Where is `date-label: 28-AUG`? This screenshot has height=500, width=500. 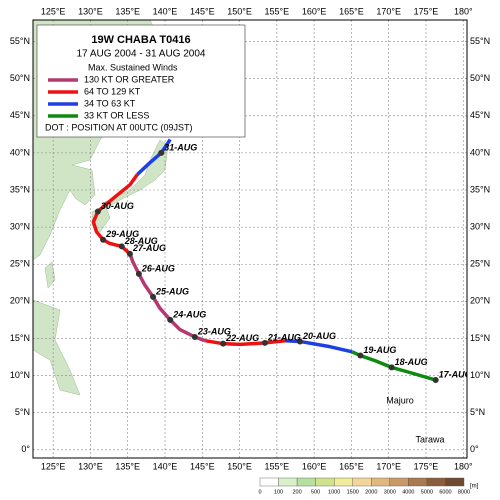
date-label: 28-AUG is located at coordinates (141, 241).